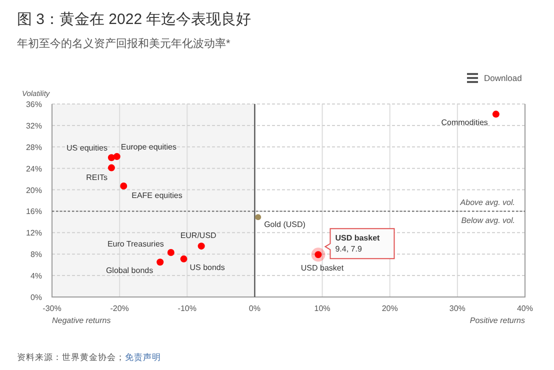  I want to click on x-tick-label: 30%, so click(457, 308).